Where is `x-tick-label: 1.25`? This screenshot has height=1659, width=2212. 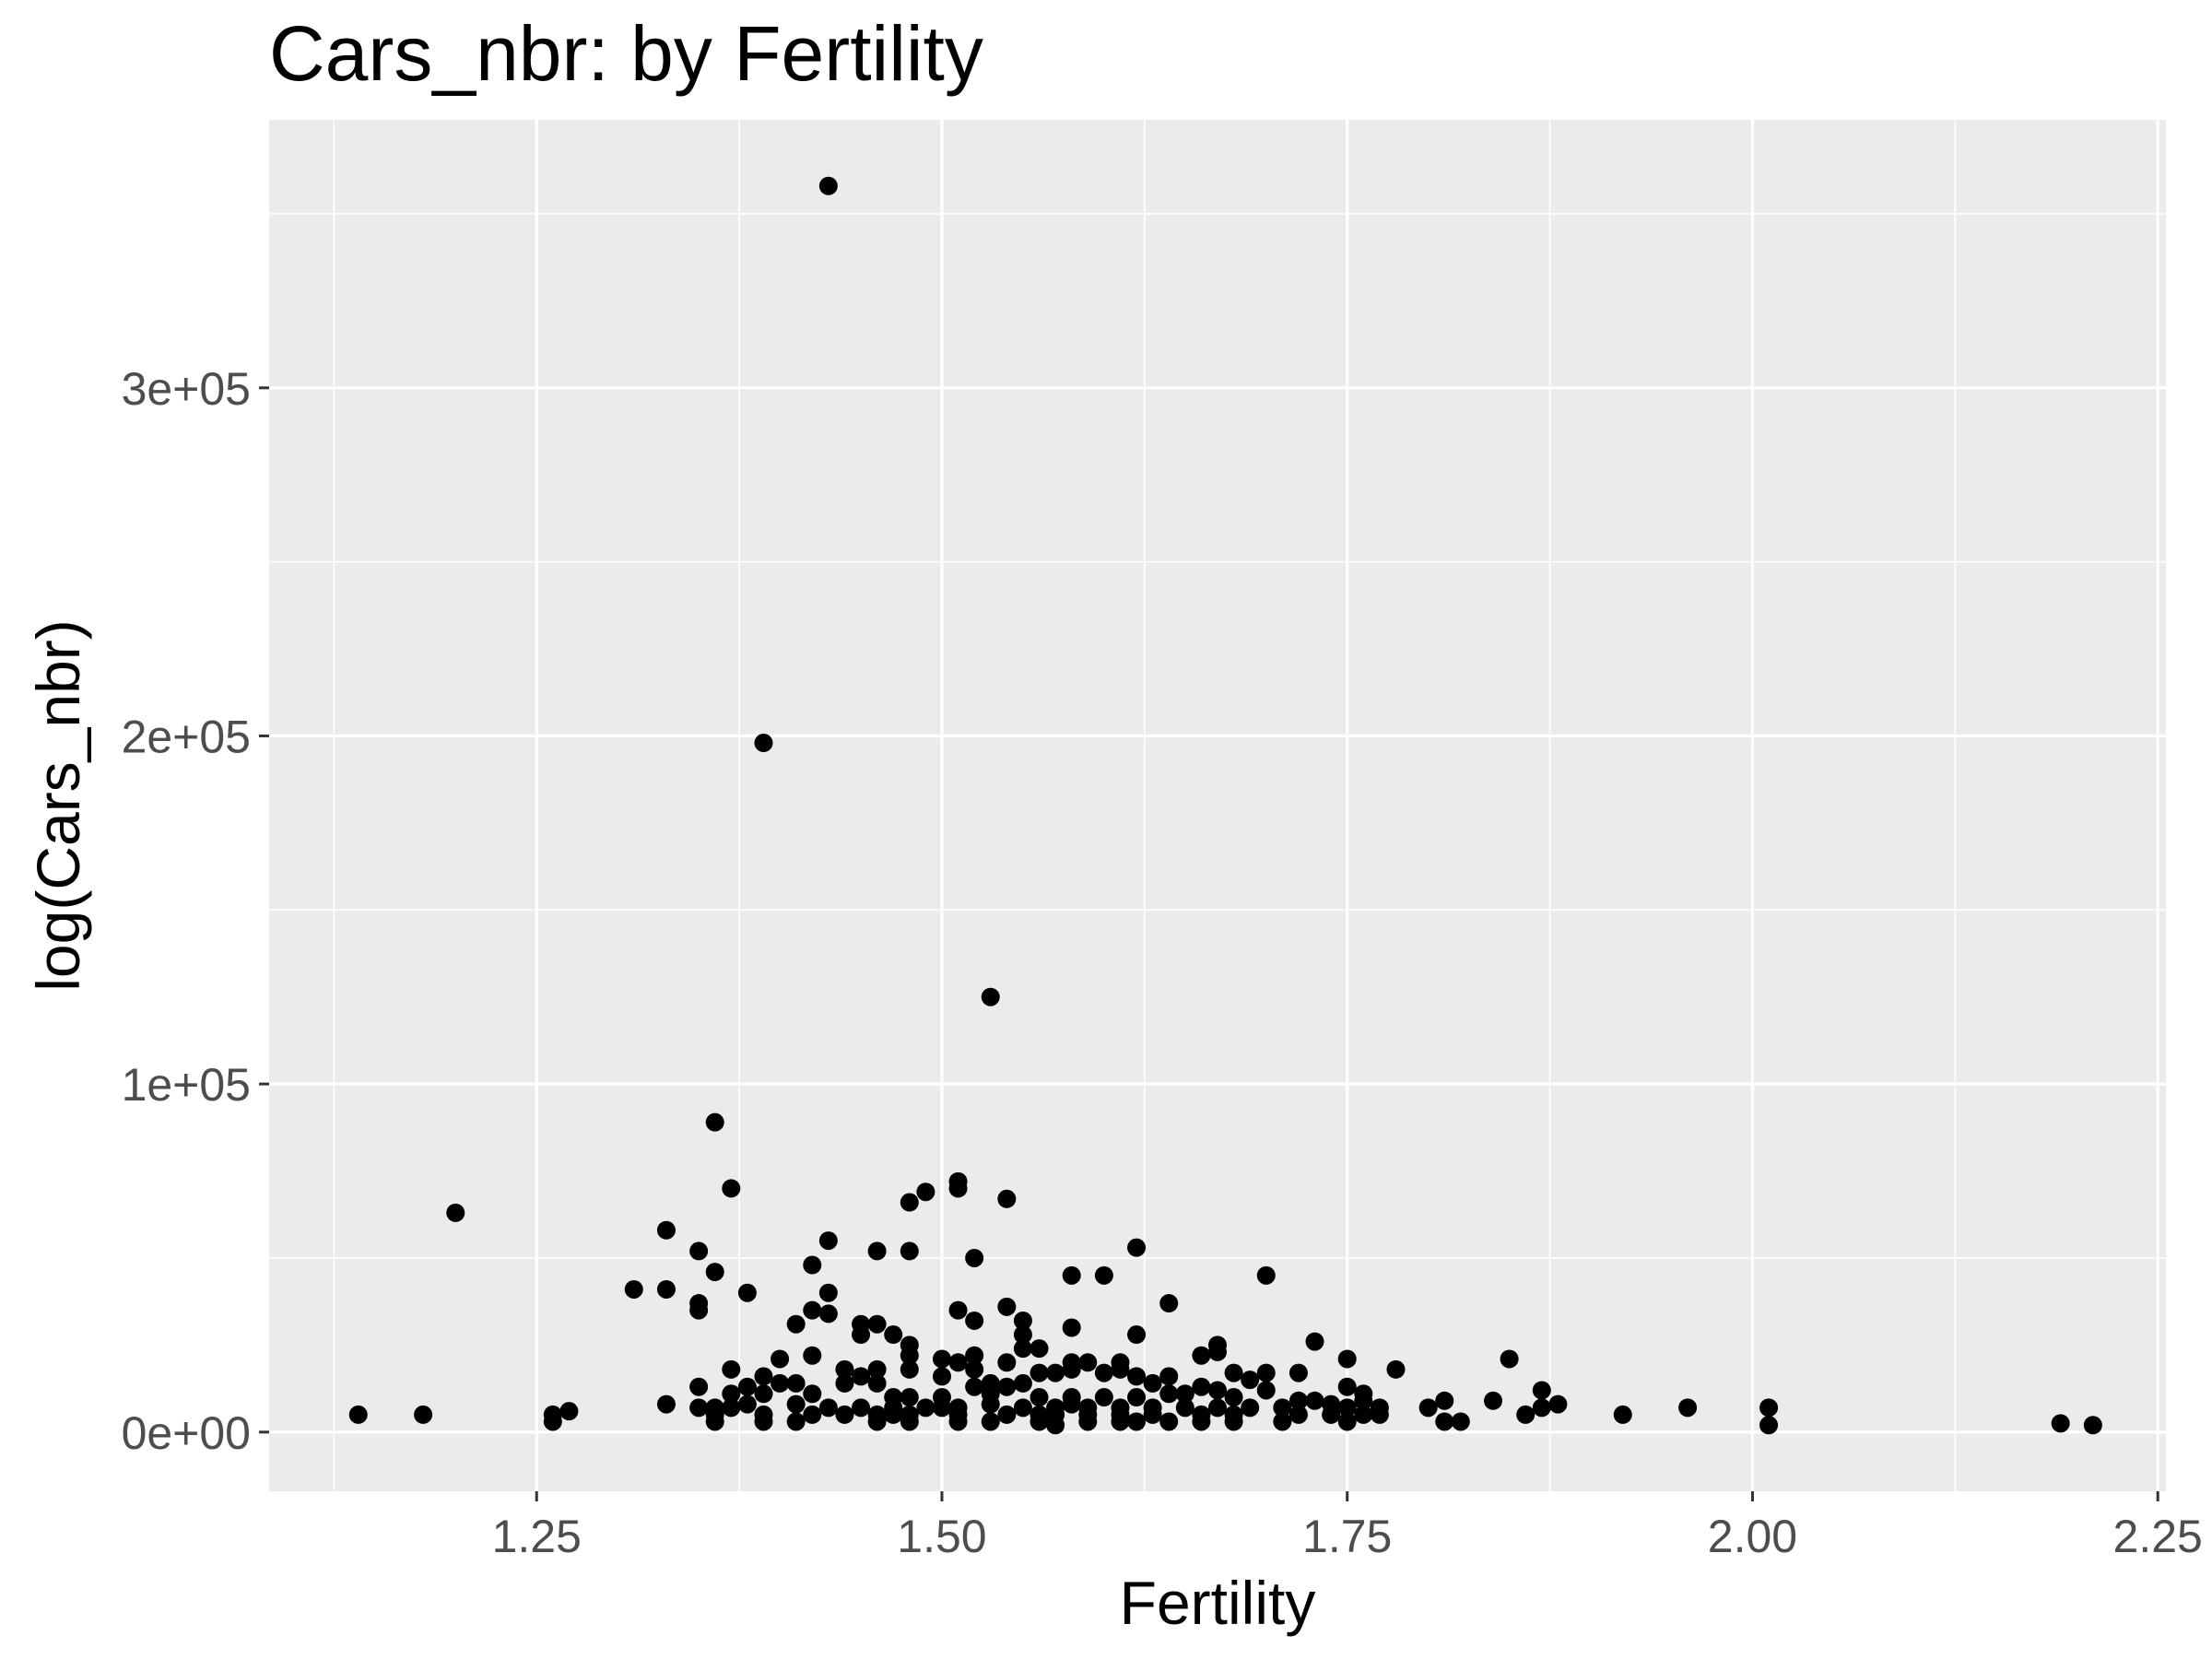 x-tick-label: 1.25 is located at coordinates (537, 1536).